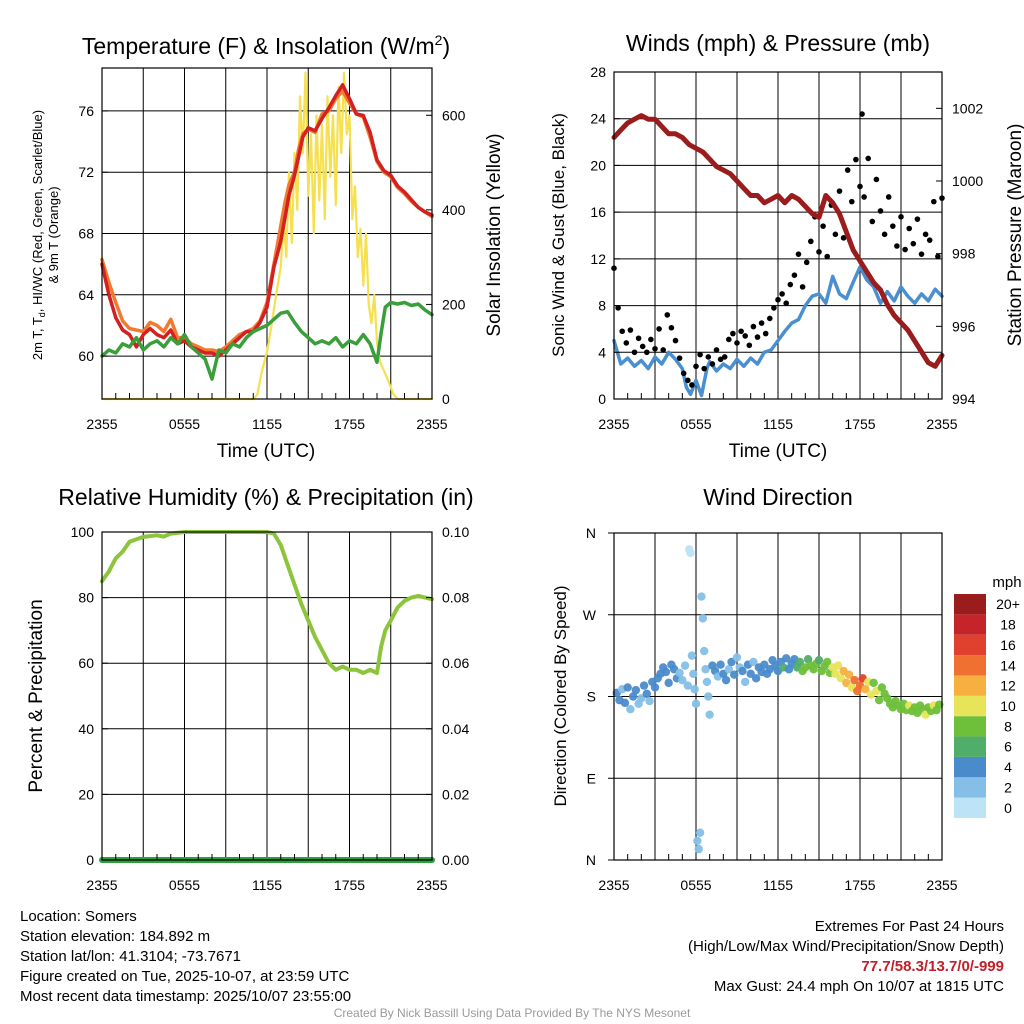  Describe the element at coordinates (590, 615) in the screenshot. I see `direction-y-tick-label: W` at that location.